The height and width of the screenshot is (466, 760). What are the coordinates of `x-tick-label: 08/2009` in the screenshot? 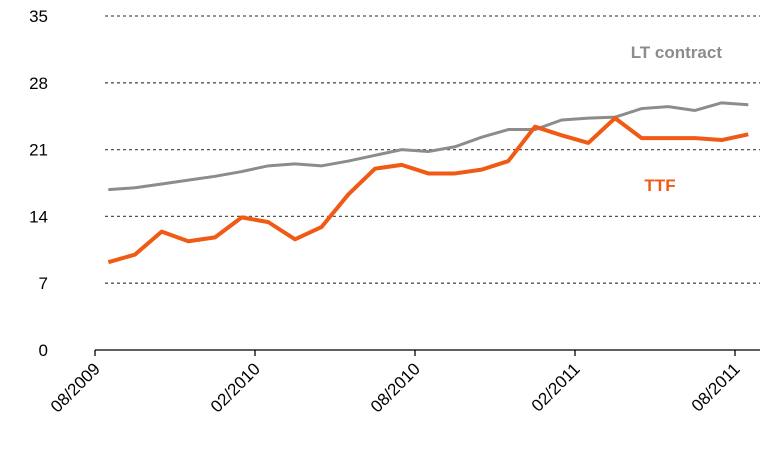 It's located at (75, 387).